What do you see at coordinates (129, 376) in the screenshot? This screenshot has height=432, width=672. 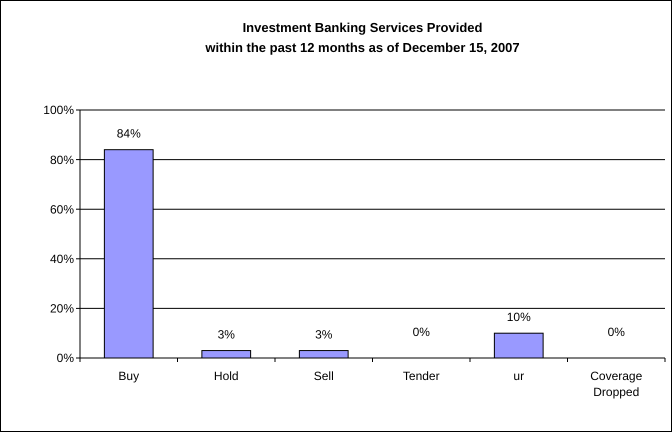 I see `x-tick-label: Buy` at bounding box center [129, 376].